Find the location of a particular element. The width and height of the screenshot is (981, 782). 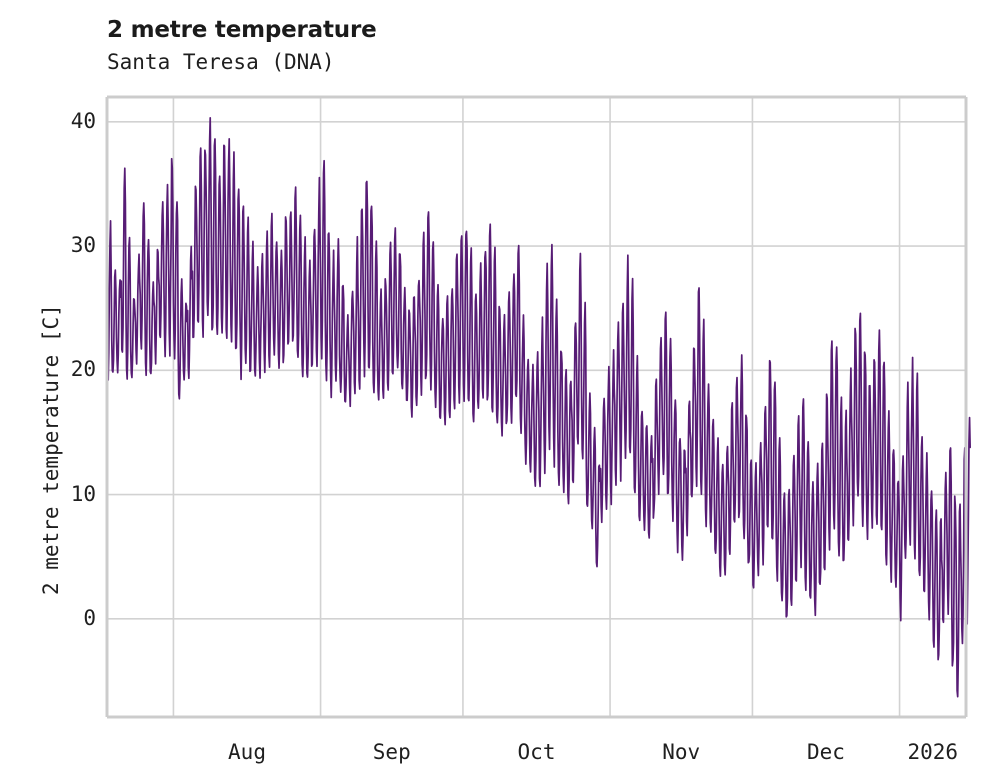

x-tick-label: Oct is located at coordinates (536, 752).